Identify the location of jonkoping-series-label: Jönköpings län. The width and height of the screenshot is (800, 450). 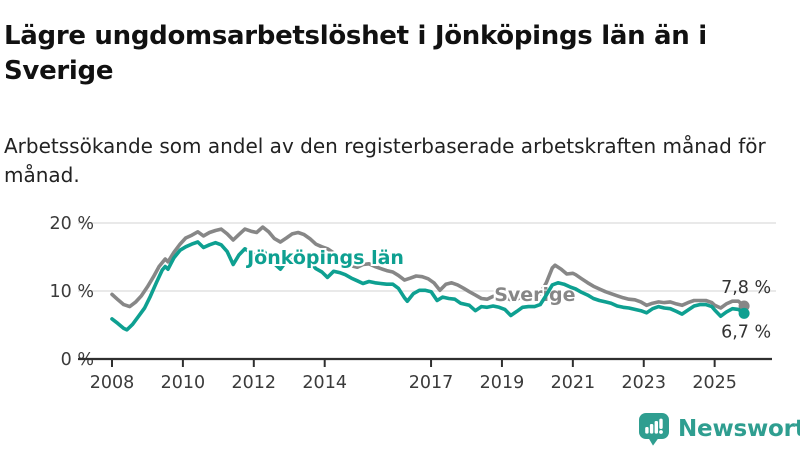
(324, 258).